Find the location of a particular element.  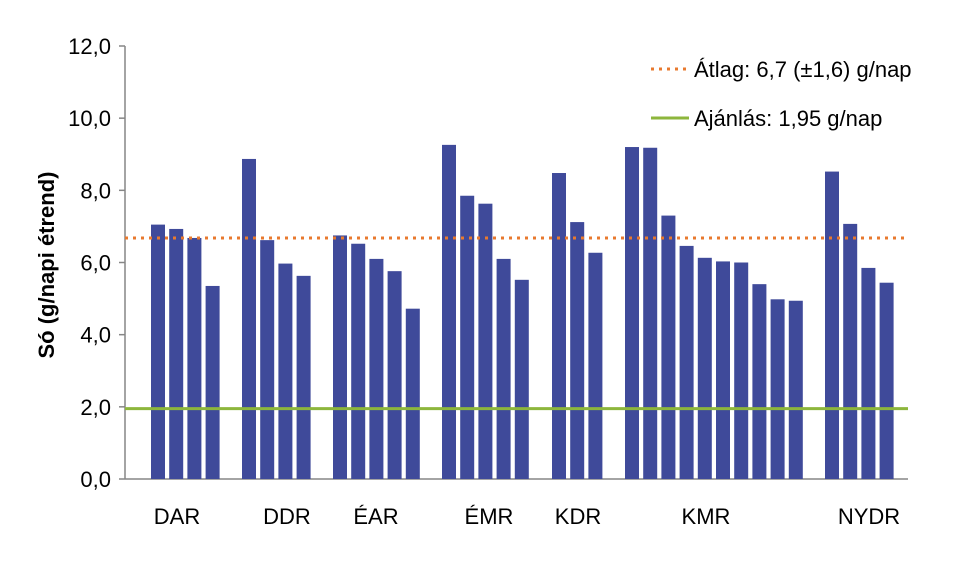

y-tick-label: 0,0 is located at coordinates (95, 479).